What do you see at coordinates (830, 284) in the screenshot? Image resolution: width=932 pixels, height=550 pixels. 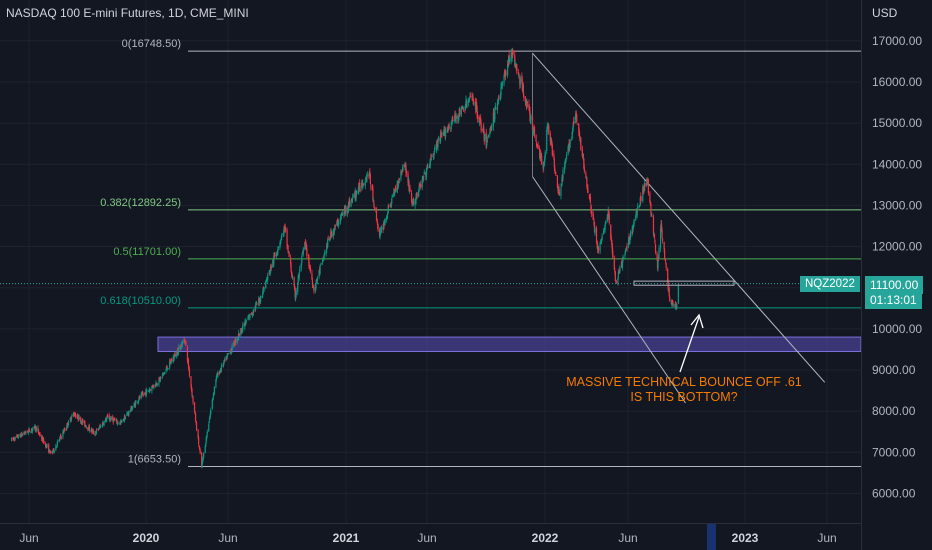 I see `symbol-price-tag: NQZ2022` at bounding box center [830, 284].